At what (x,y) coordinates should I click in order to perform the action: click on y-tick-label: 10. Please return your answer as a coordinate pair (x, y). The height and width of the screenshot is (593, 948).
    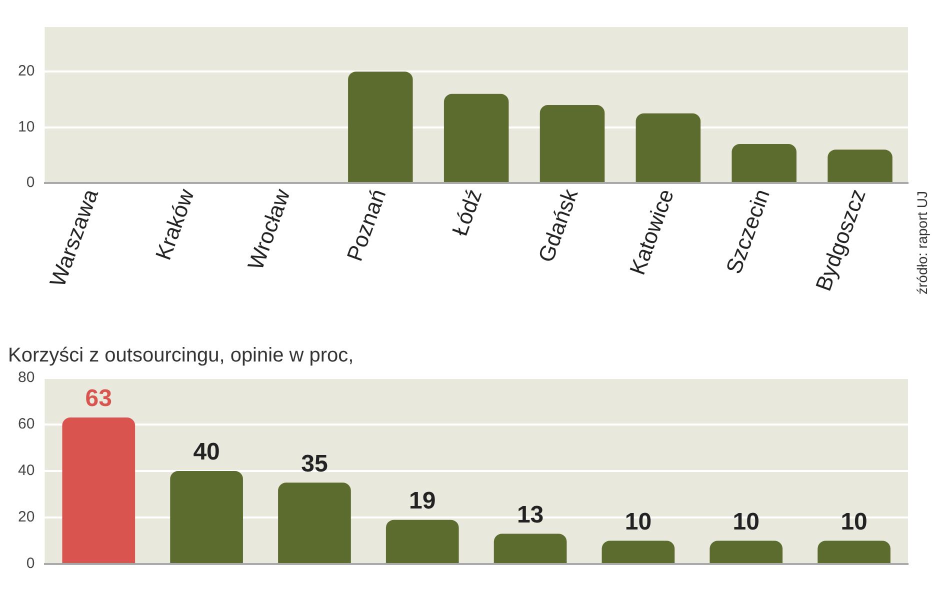
    Looking at the image, I should click on (26, 127).